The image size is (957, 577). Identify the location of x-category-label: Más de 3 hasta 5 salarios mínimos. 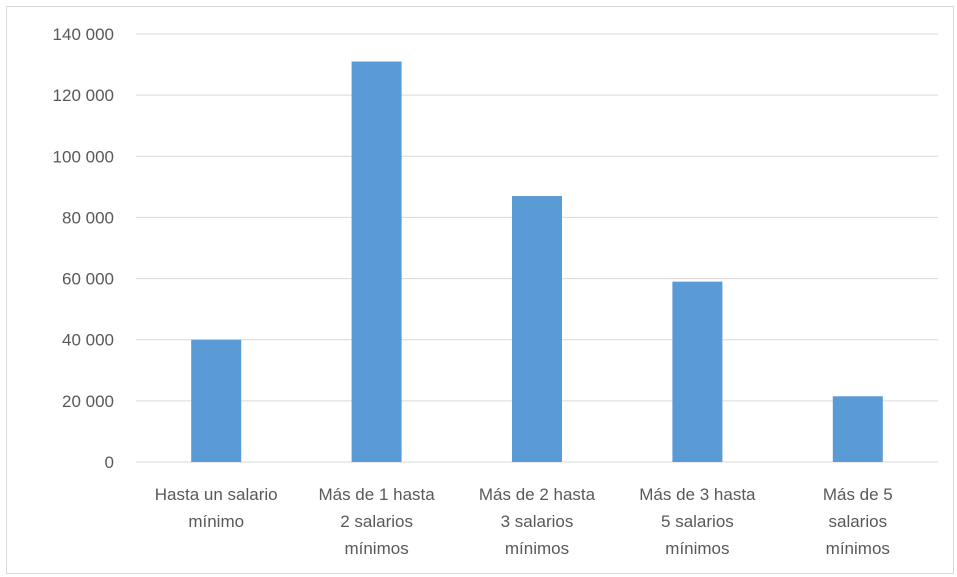
(697, 521).